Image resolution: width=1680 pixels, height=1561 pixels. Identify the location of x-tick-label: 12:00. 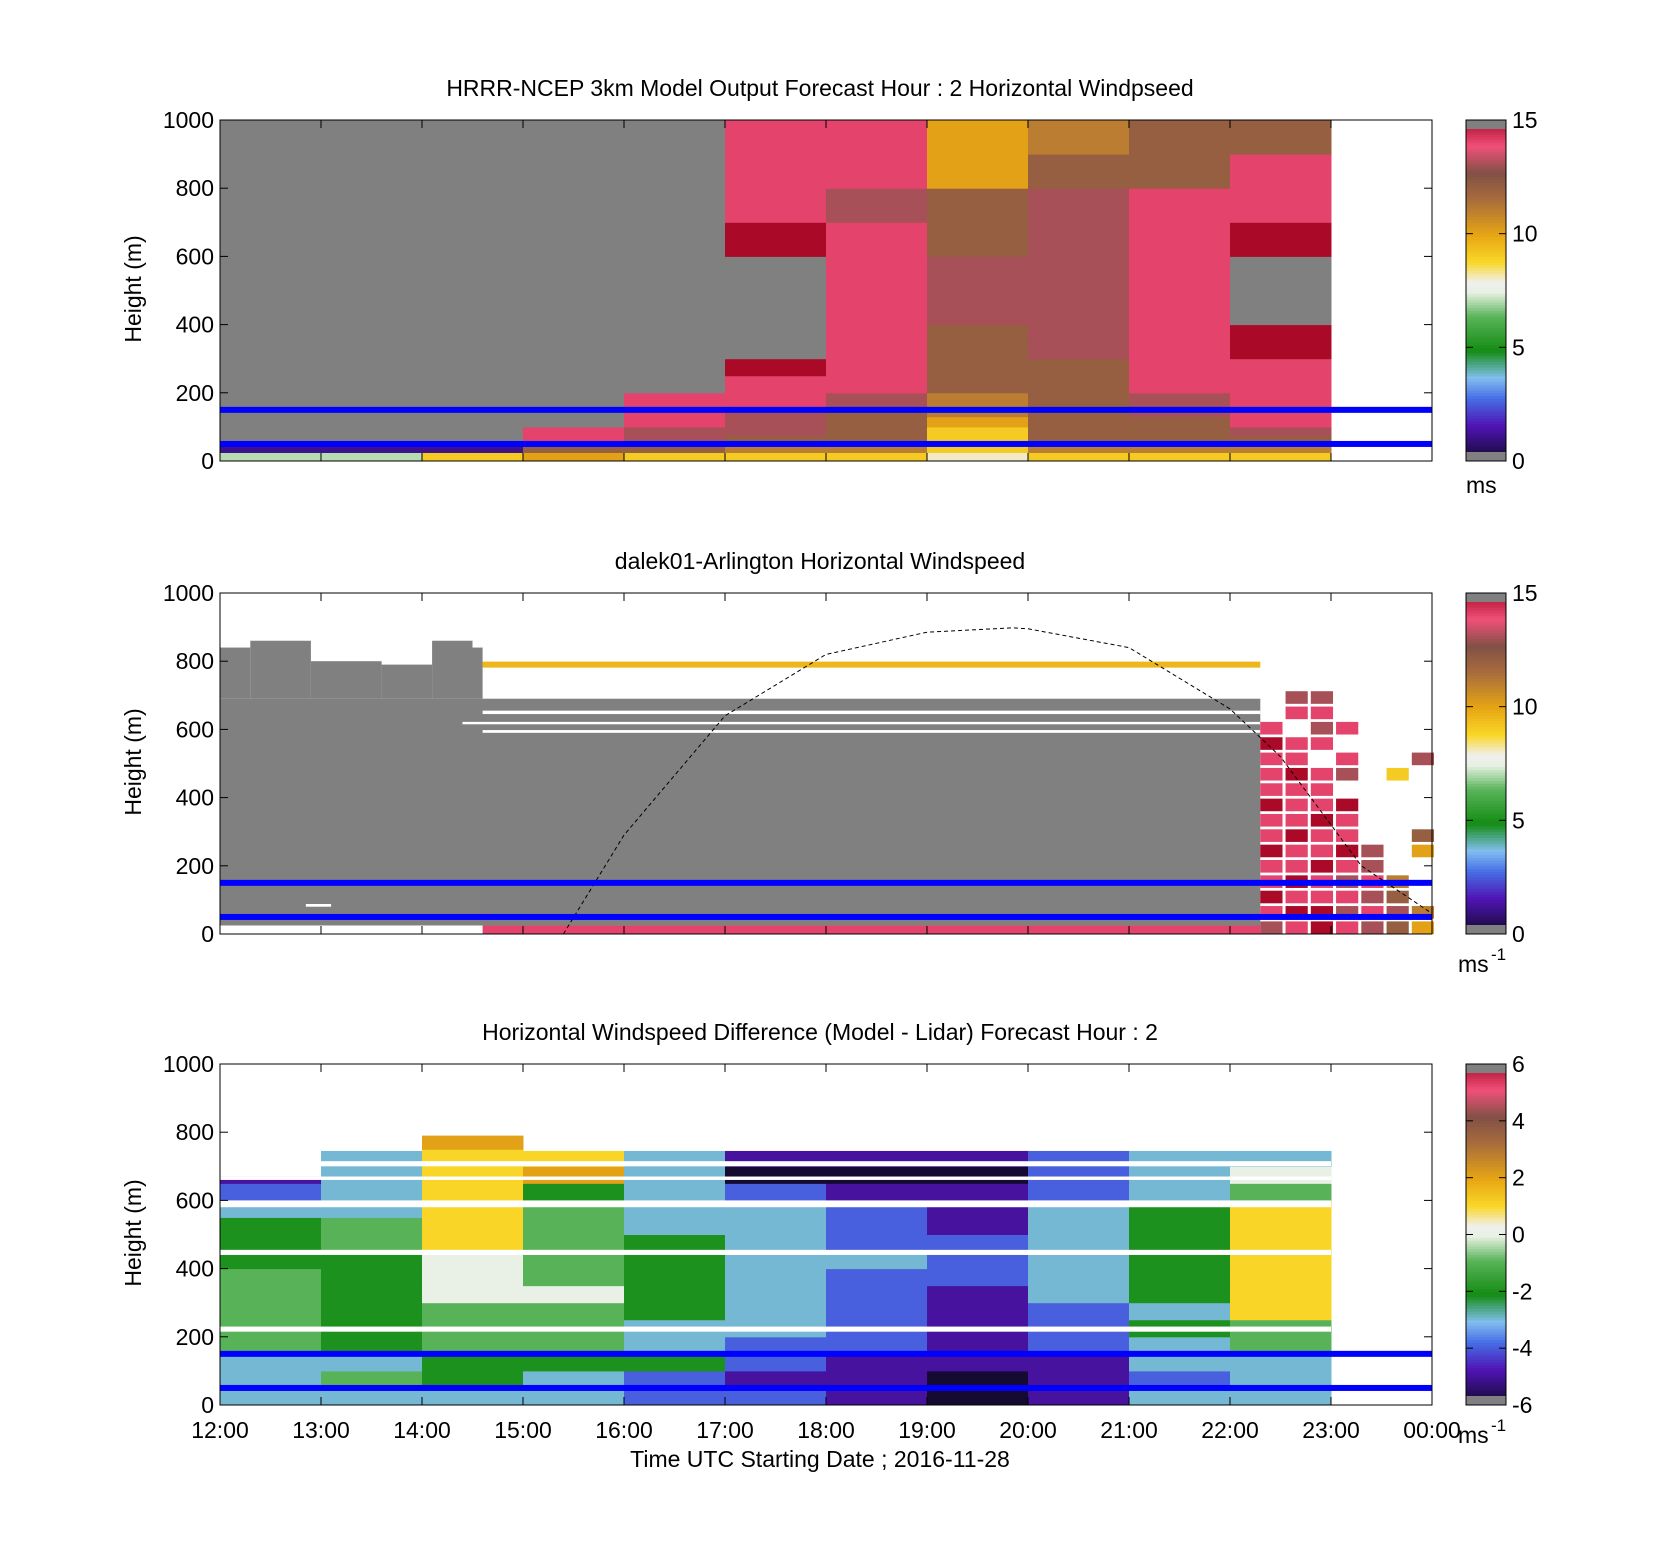
(220, 1430).